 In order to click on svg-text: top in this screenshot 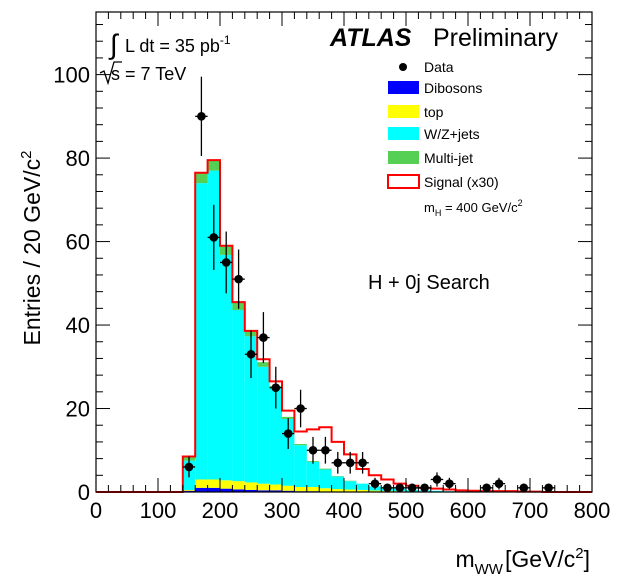, I will do `click(434, 112)`.